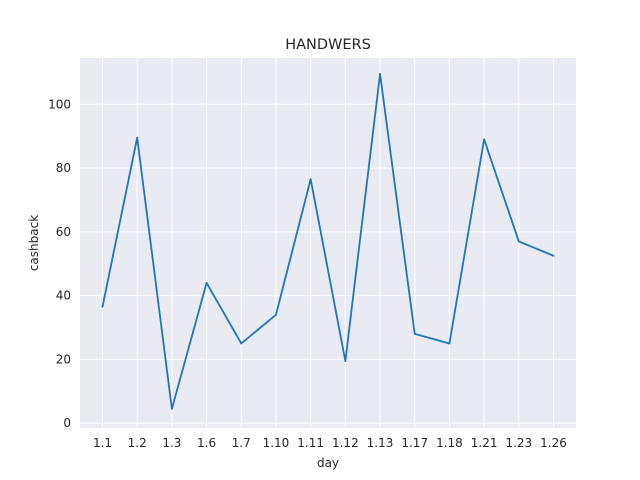 The image size is (640, 480). Describe the element at coordinates (518, 443) in the screenshot. I see `x-tick-label: 1.23` at that location.